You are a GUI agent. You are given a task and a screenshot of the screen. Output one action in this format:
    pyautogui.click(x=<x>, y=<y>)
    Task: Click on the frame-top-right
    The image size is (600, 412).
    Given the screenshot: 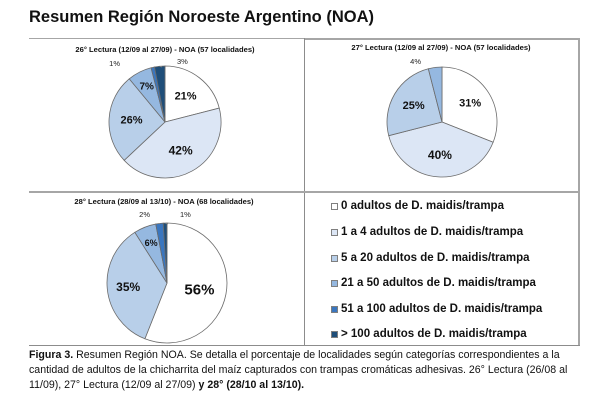 What is the action you would take?
    pyautogui.click(x=441, y=39)
    